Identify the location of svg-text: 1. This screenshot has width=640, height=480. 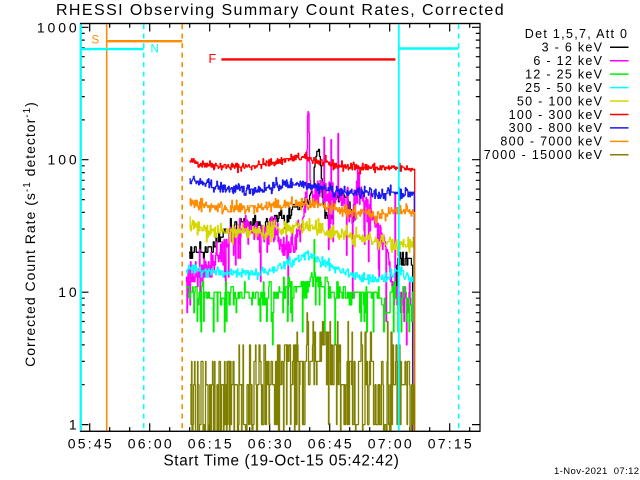
(74, 425).